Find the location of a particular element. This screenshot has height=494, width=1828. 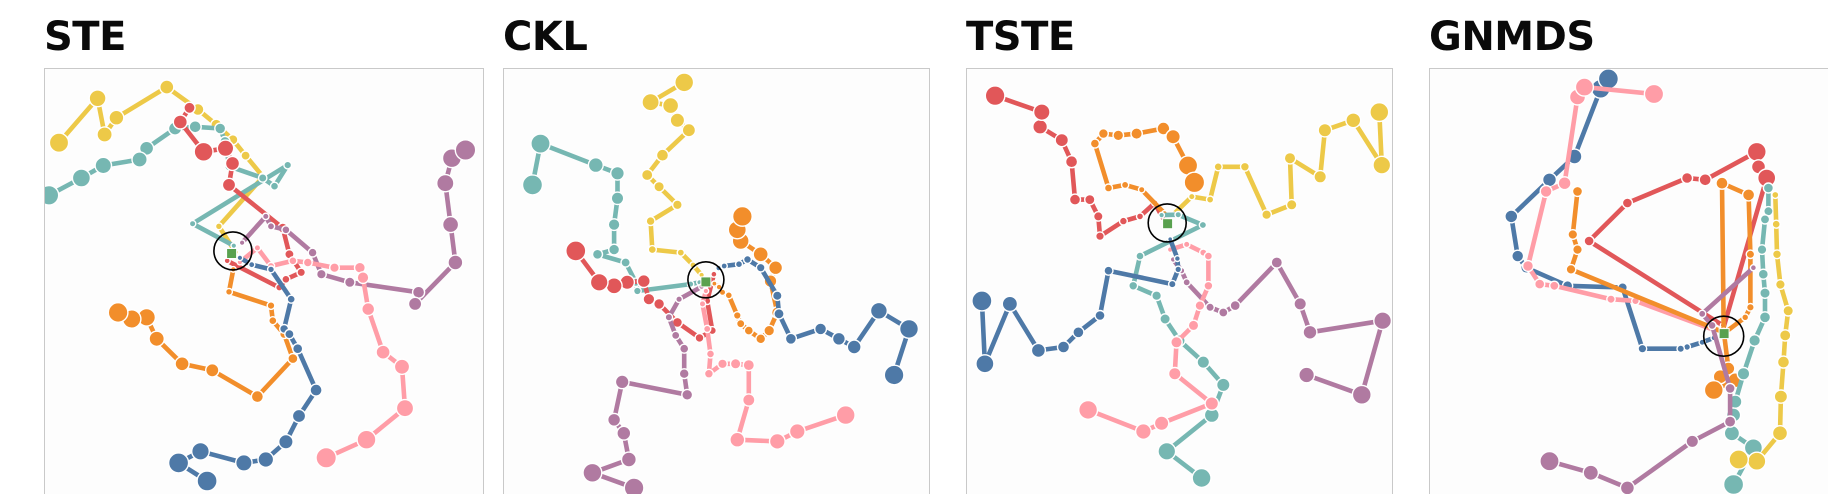

trajectory-line-red is located at coordinates (1678, 240).